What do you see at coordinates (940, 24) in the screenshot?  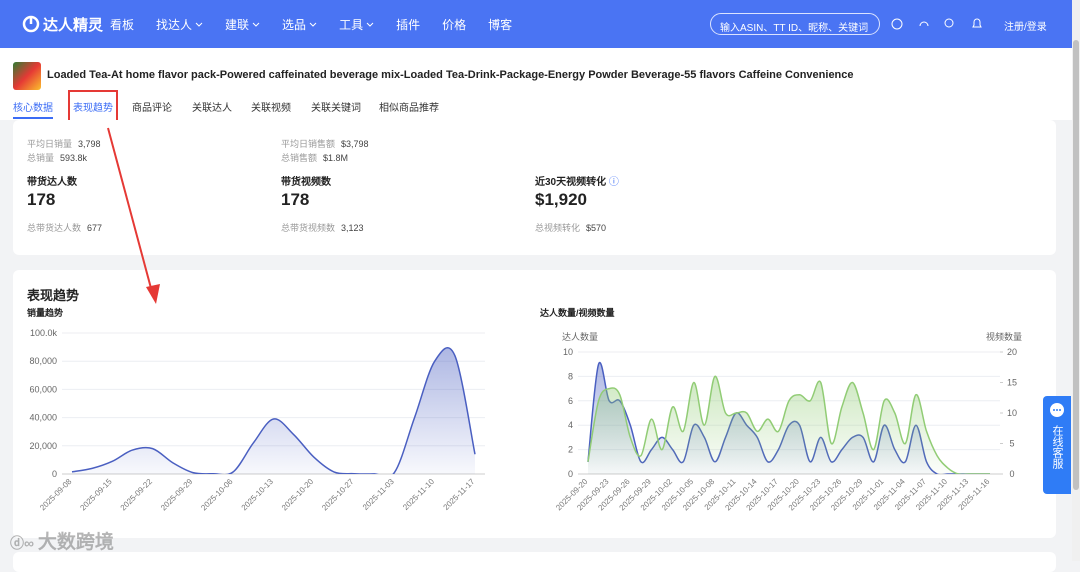 I see `nav-icons` at bounding box center [940, 24].